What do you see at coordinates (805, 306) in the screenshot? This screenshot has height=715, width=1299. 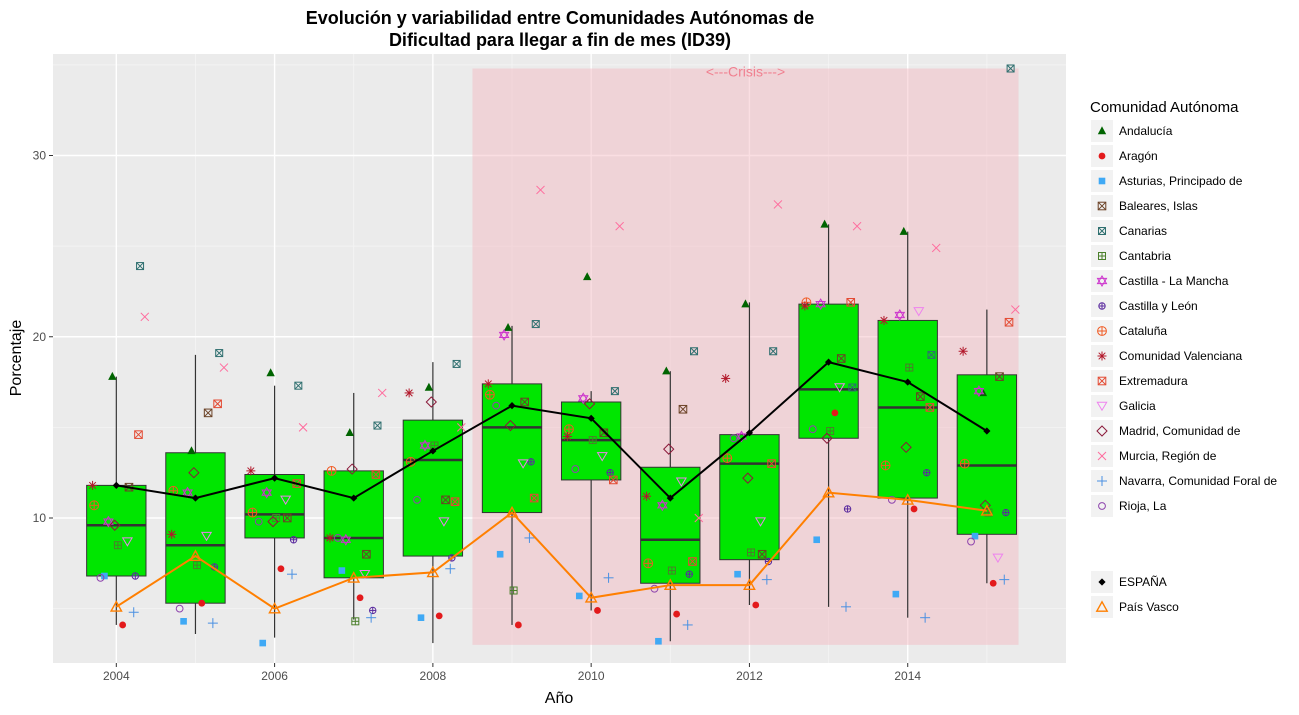 I see `point-comunidad-valenciana-2013` at bounding box center [805, 306].